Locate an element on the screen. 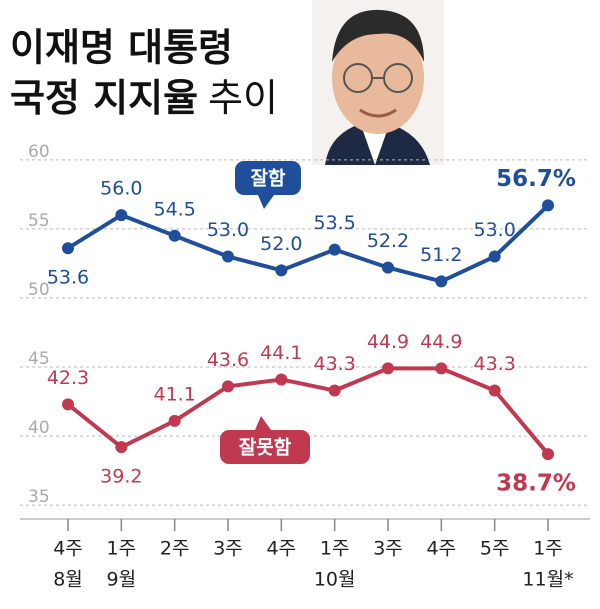  data-label: 44.1 is located at coordinates (281, 353).